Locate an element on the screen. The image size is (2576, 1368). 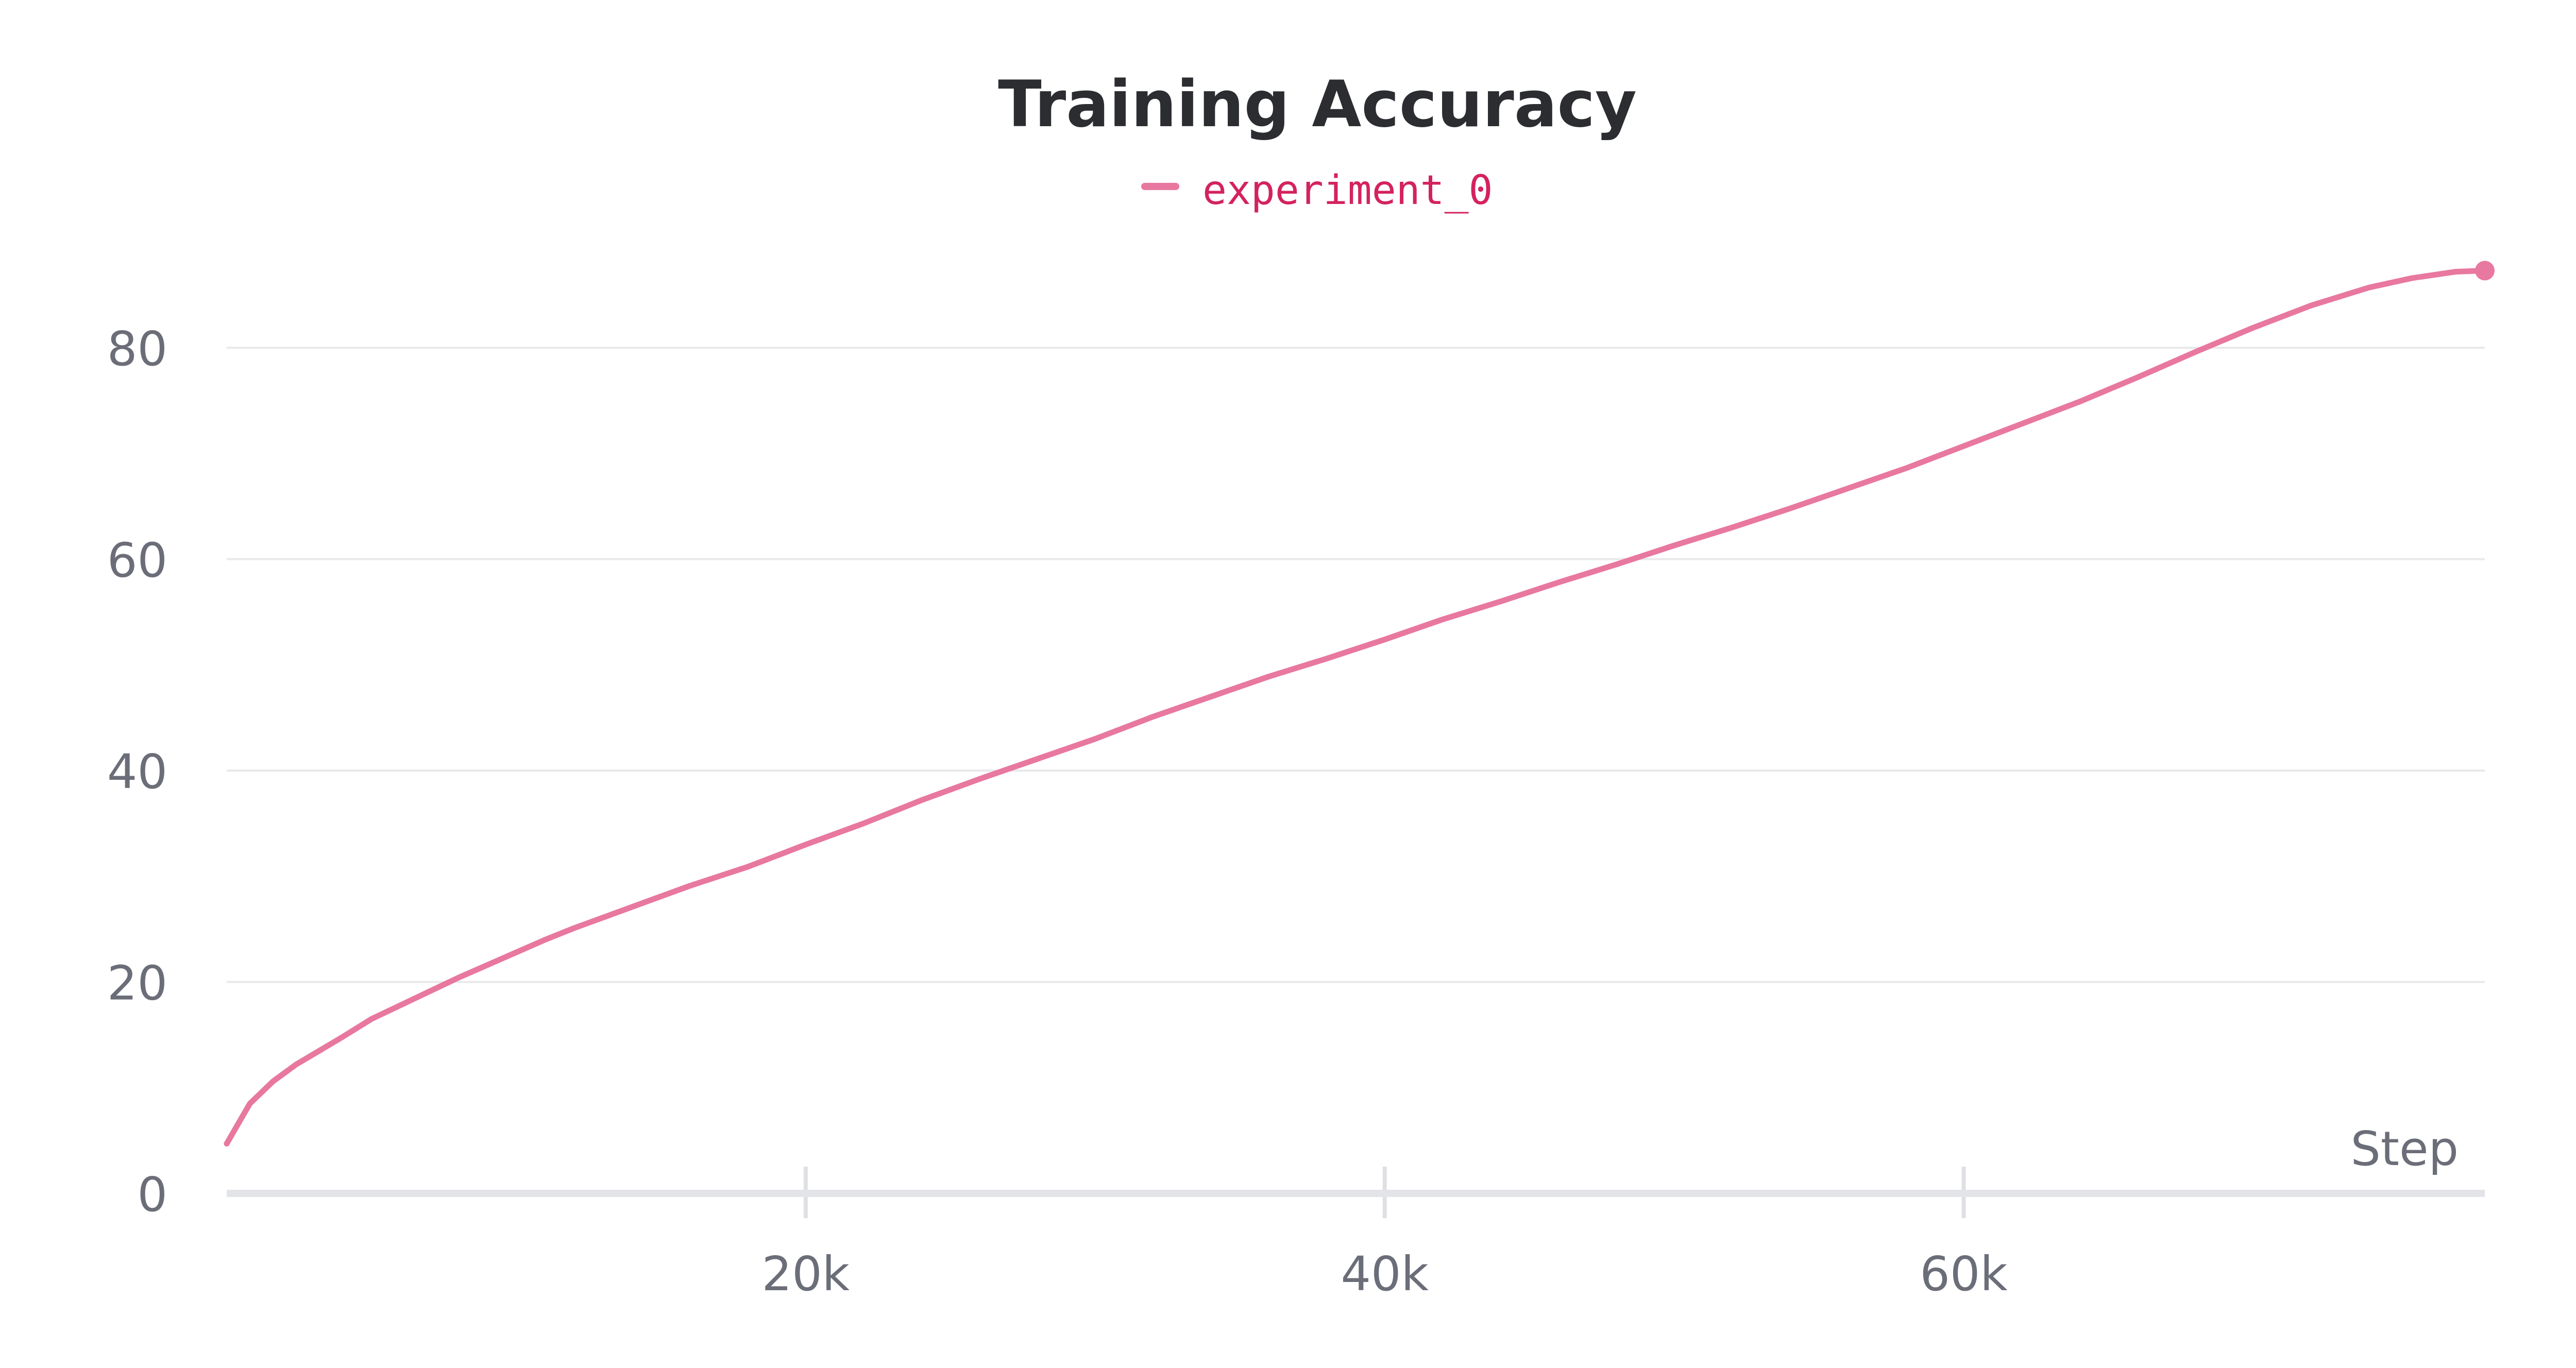
x-axis-ticks: 20k 40k 60k is located at coordinates (1385, 1234).